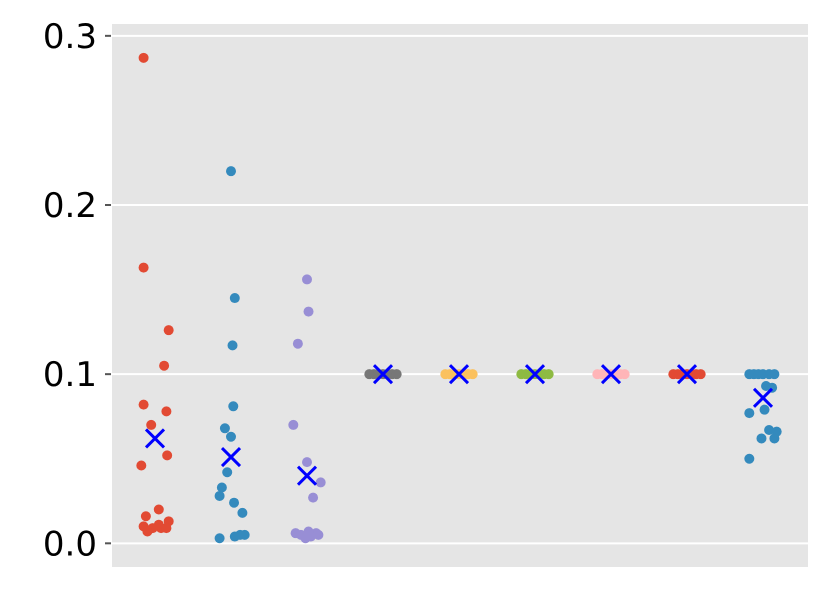  What do you see at coordinates (70, 37) in the screenshot?
I see `y-tick-label: 0.3` at bounding box center [70, 37].